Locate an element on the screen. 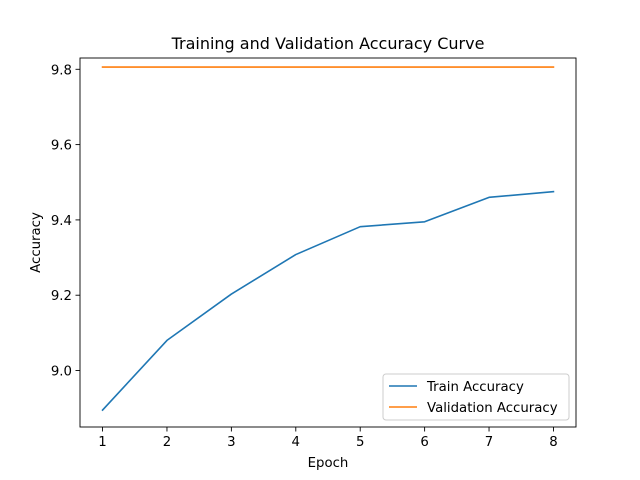 The height and width of the screenshot is (480, 640). y-tick-label: 9.6 is located at coordinates (61, 146).